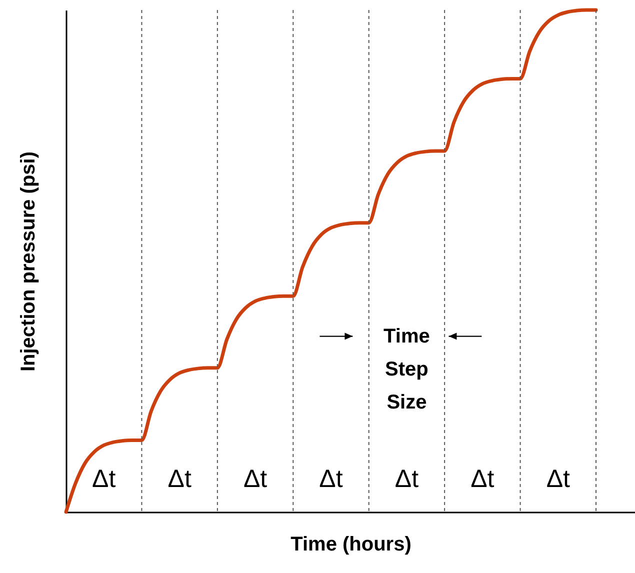 The height and width of the screenshot is (573, 635). I want to click on annotation: Time Step Size, so click(407, 369).